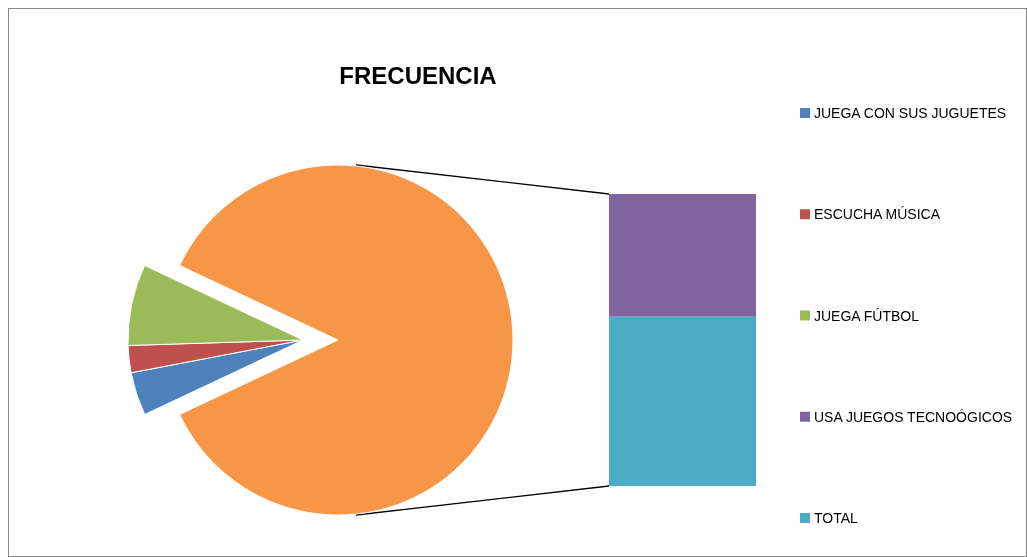  I want to click on legend-label: TOTAL, so click(836, 518).